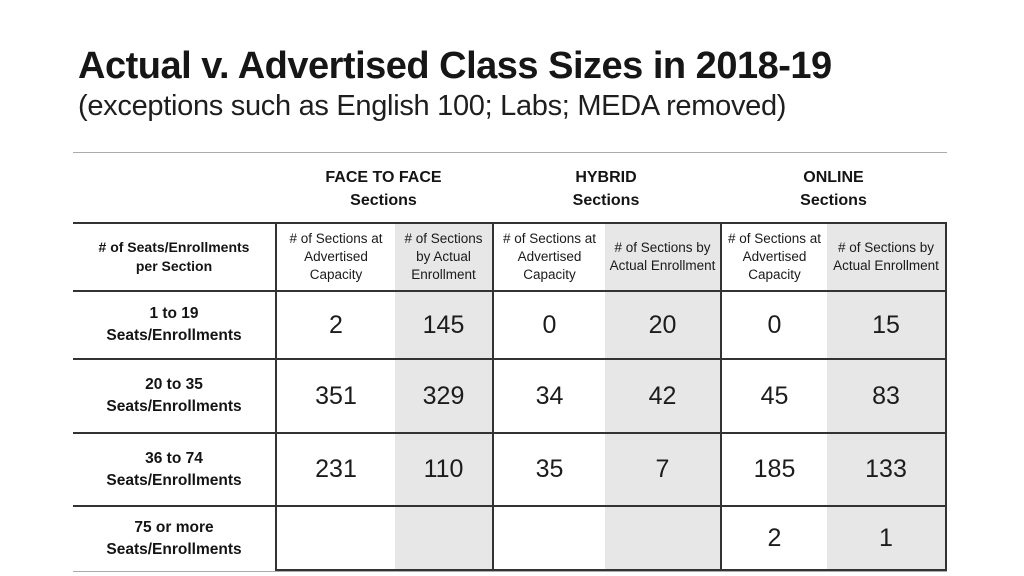  What do you see at coordinates (773, 395) in the screenshot?
I see `cell-online-advertised: 45` at bounding box center [773, 395].